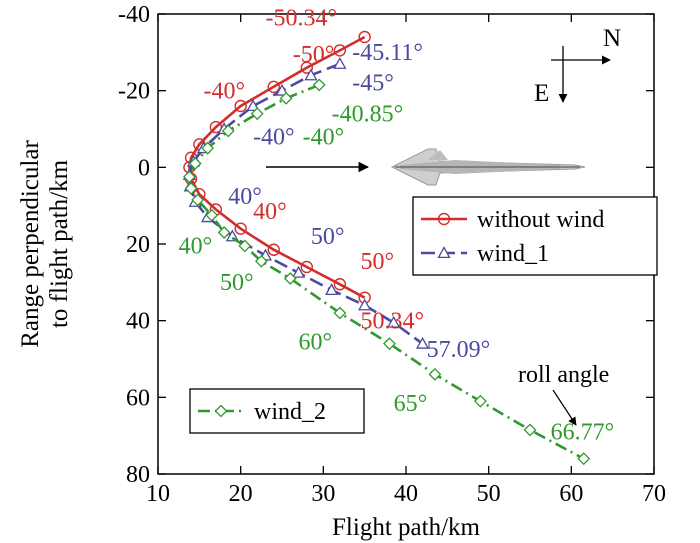 The height and width of the screenshot is (543, 700). What do you see at coordinates (301, 19) in the screenshot?
I see `angle-label: -50.34°` at bounding box center [301, 19].